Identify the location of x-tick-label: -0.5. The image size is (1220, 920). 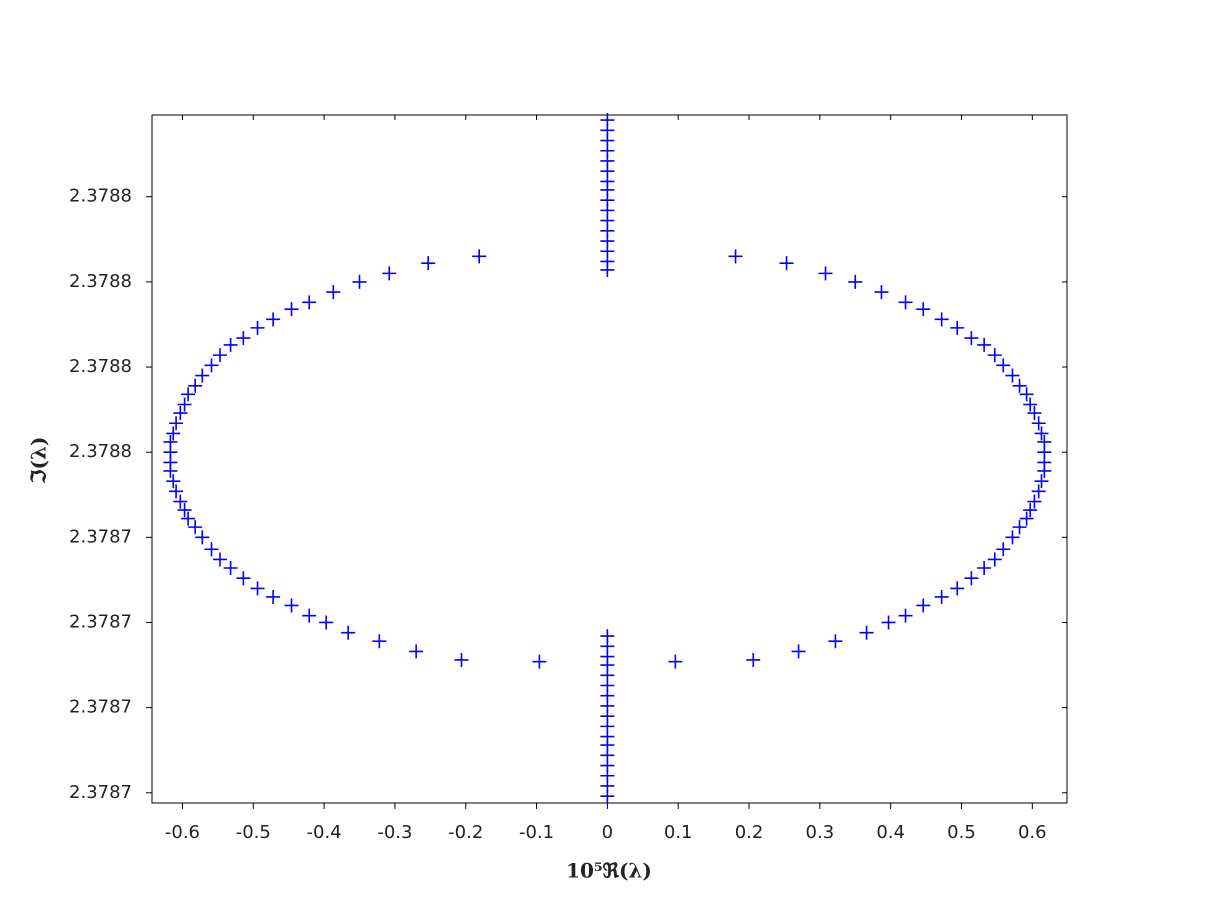
(253, 832).